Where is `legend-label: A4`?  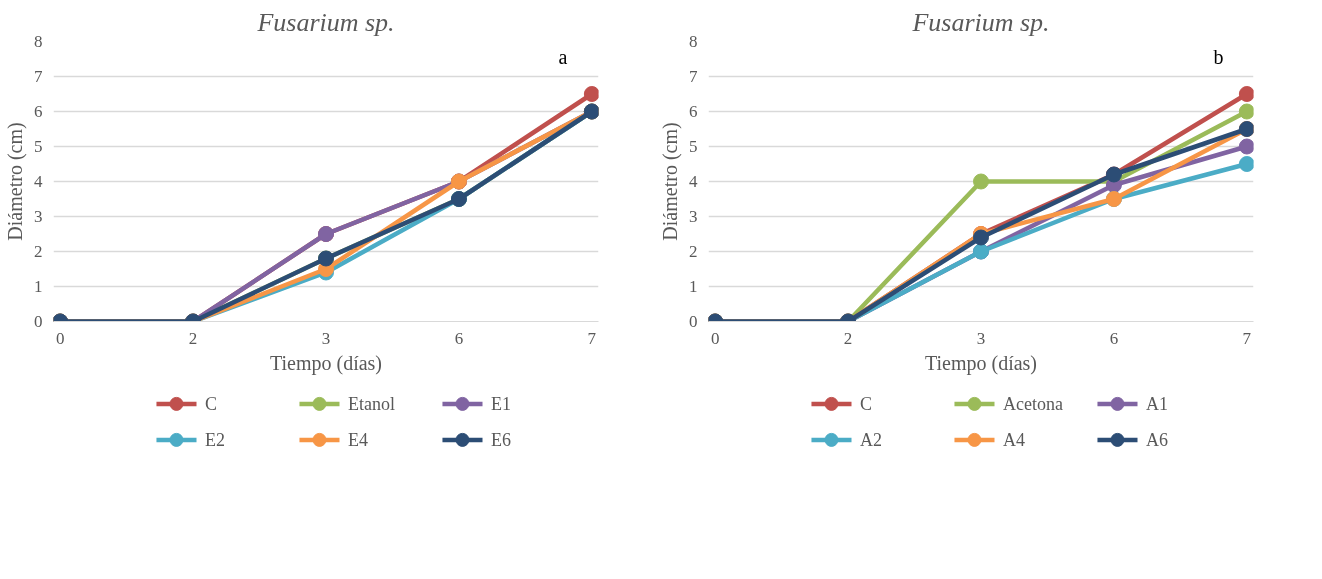
legend-label: A4 is located at coordinates (1014, 439).